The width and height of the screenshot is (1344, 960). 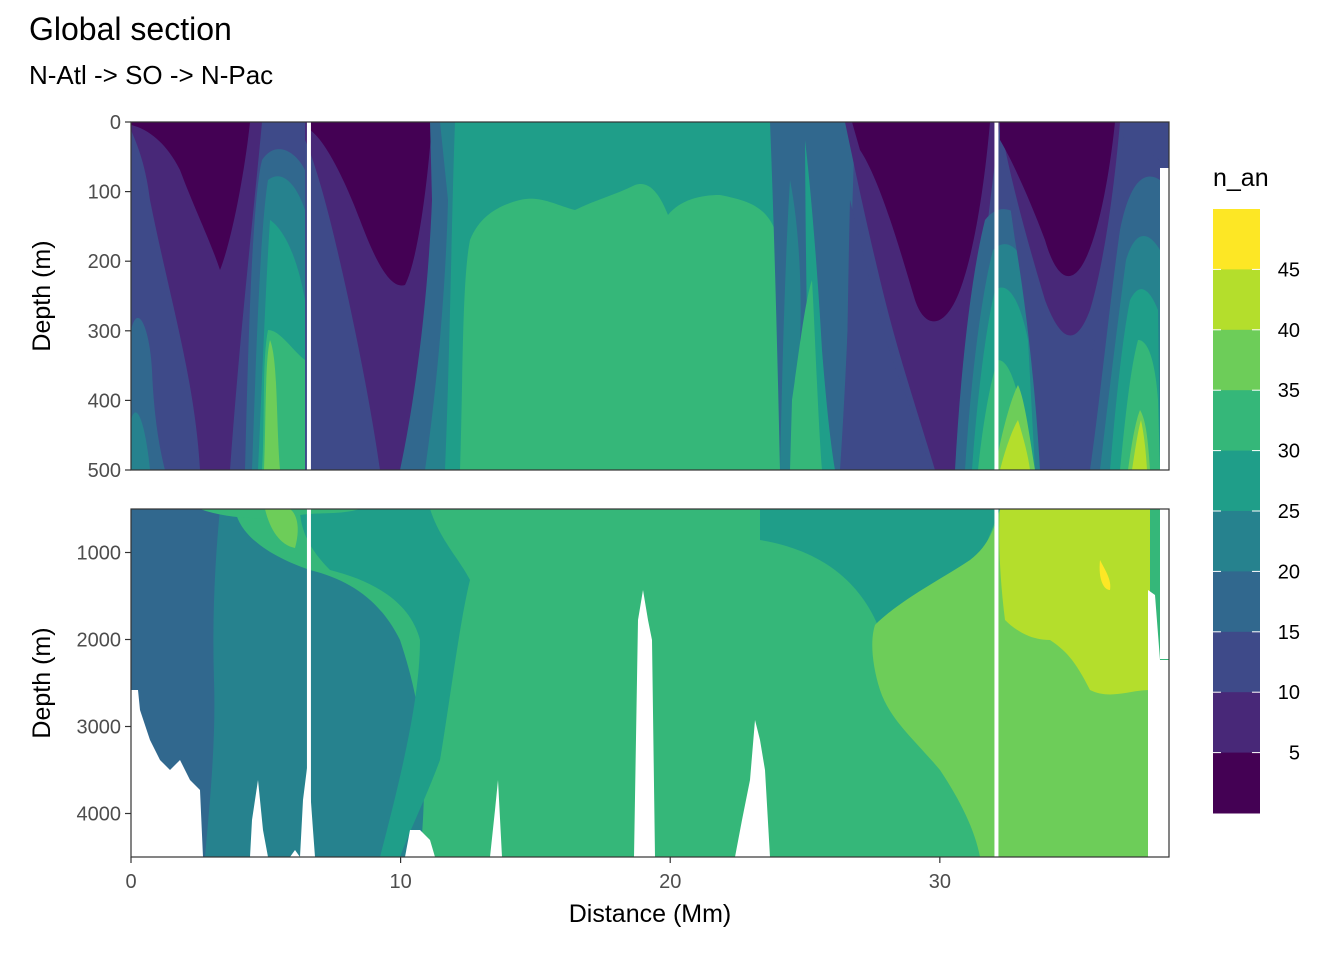 I want to click on y-tick-label: 500, so click(x=104, y=471).